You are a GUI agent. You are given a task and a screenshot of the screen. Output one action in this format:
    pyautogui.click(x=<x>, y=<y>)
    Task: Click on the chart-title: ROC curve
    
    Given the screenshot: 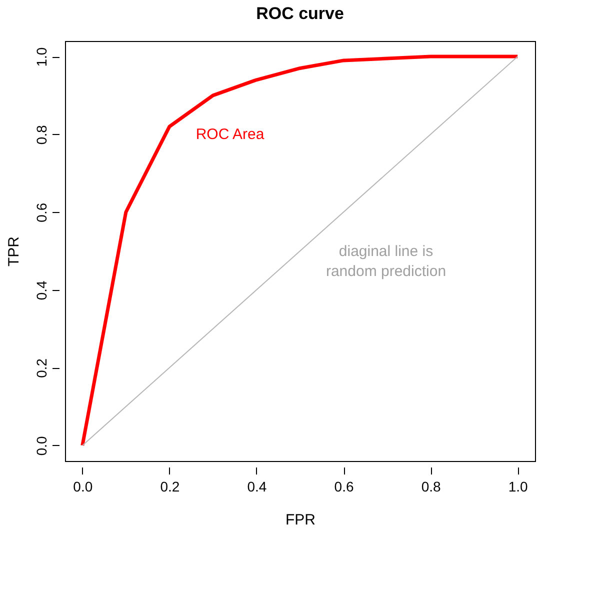 What is the action you would take?
    pyautogui.click(x=300, y=13)
    